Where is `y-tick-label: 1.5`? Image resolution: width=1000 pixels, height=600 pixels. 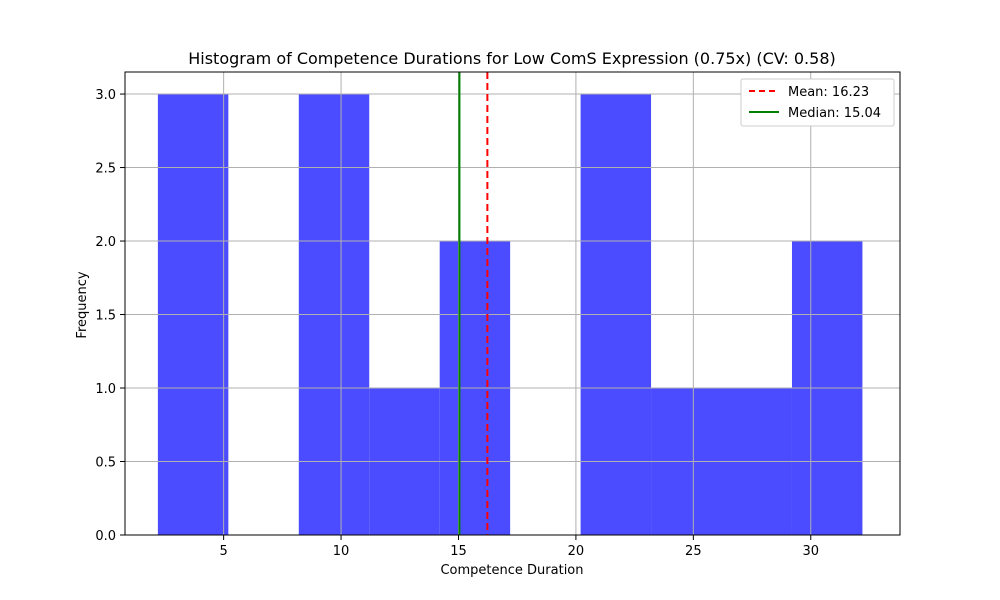
y-tick-label: 1.5 is located at coordinates (105, 316).